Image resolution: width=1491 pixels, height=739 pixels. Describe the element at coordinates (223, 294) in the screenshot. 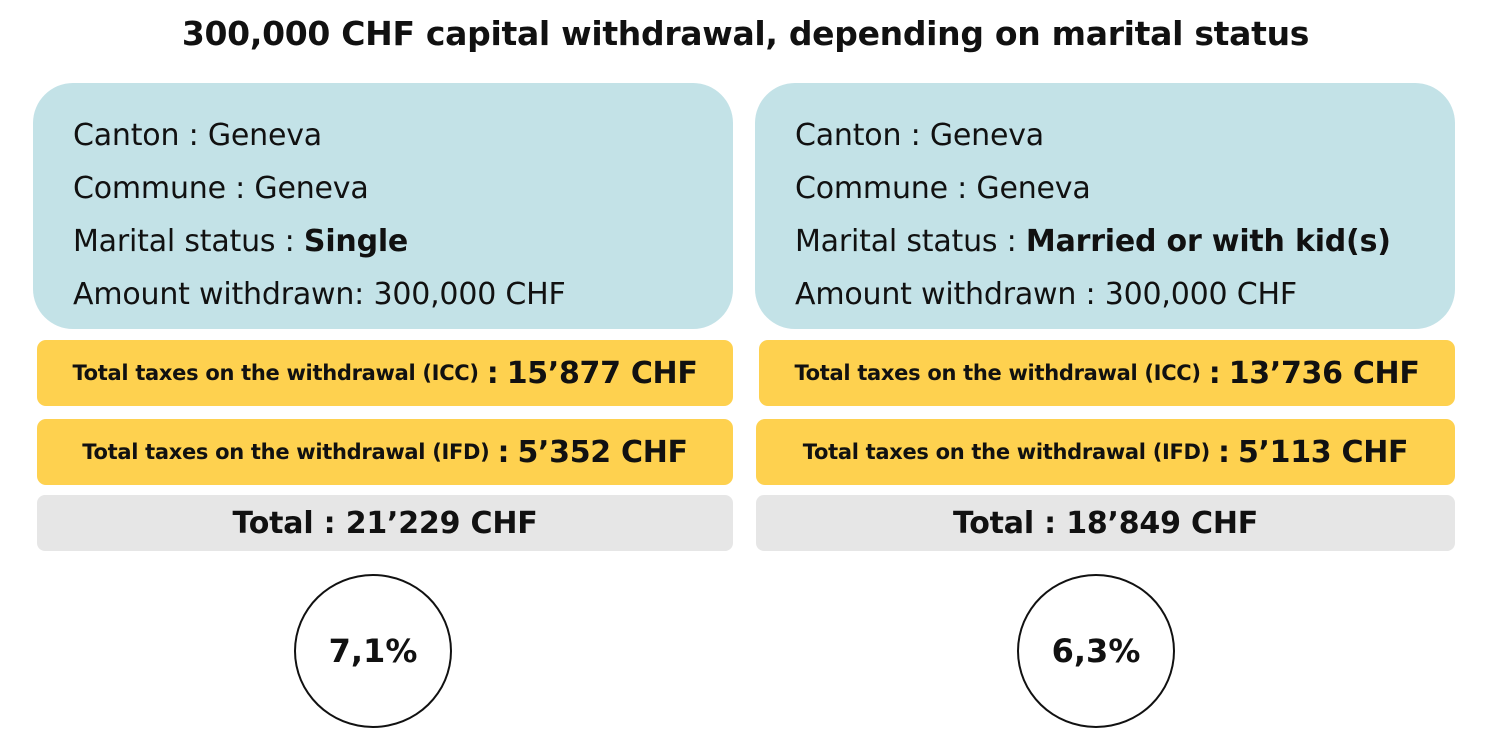

I see `amount-label: Amount withdrawn:` at that location.